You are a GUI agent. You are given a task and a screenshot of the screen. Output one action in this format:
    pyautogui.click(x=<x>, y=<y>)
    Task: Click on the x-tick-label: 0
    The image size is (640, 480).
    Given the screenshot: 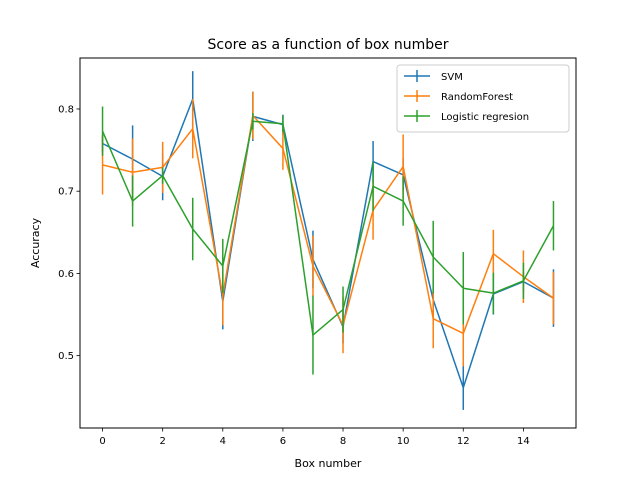 What is the action you would take?
    pyautogui.click(x=102, y=441)
    